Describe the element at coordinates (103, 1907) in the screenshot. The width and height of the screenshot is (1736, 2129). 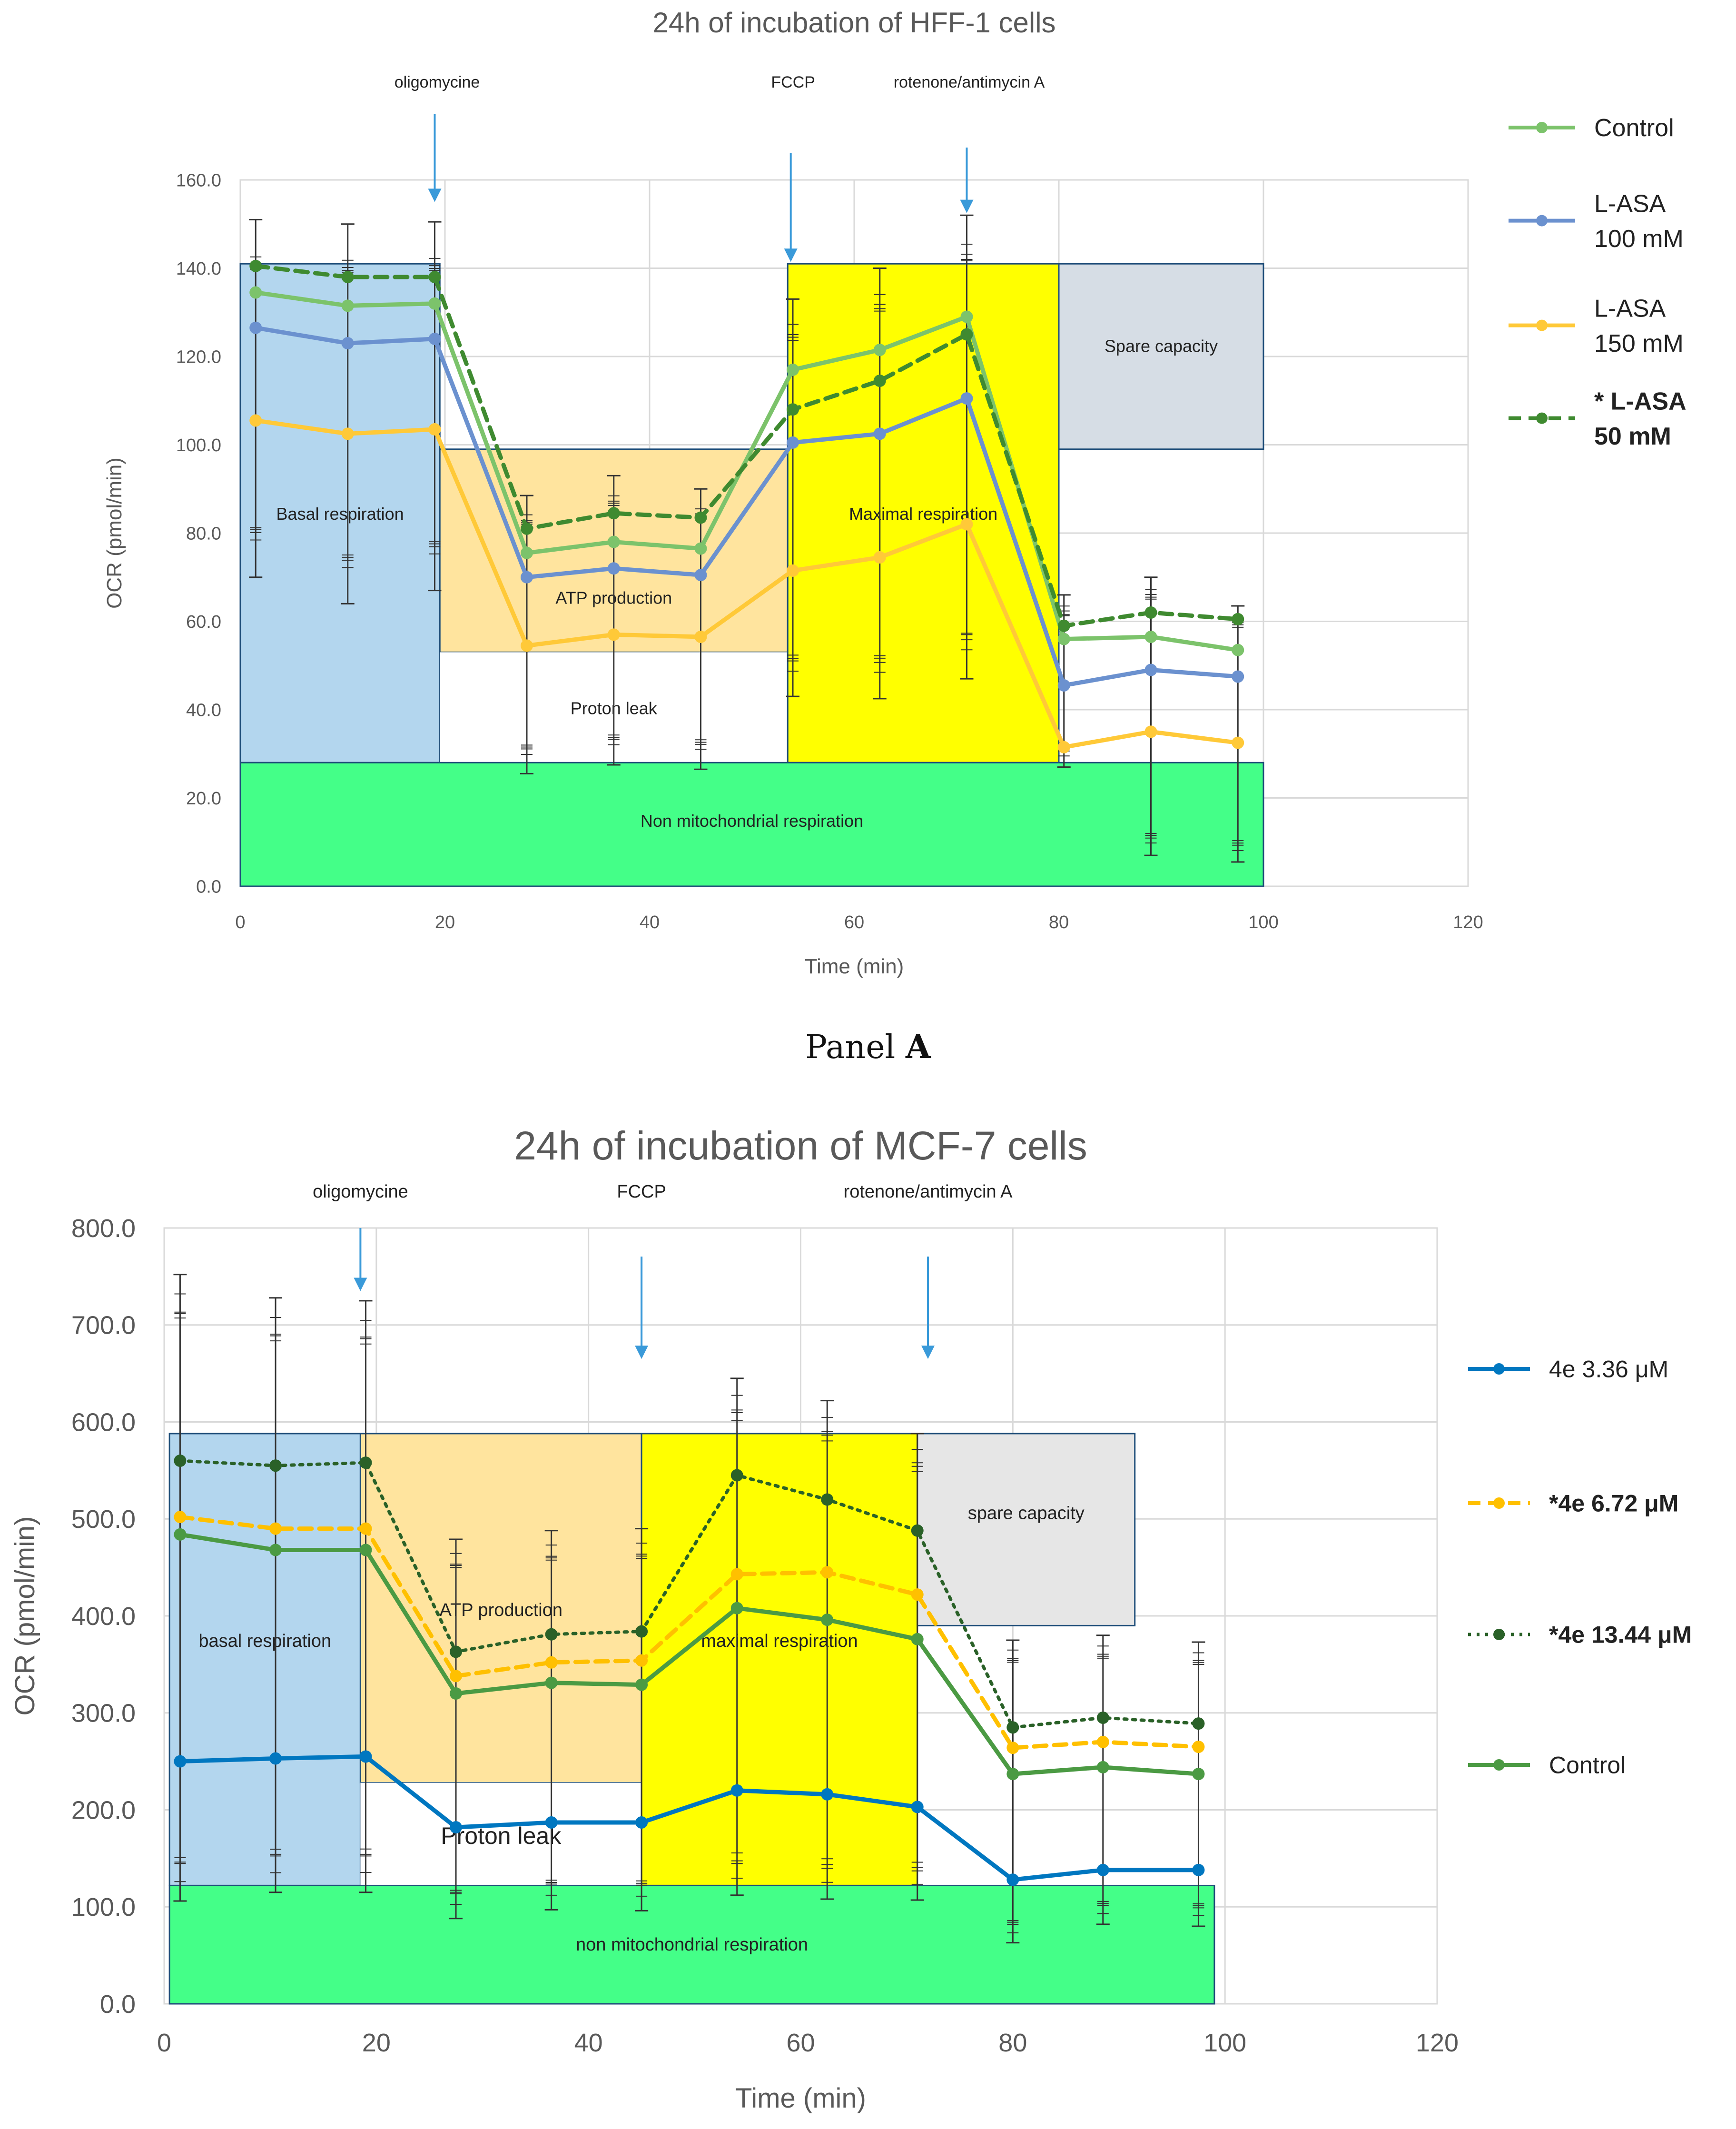
I see `y-tick-label: 100.0` at that location.